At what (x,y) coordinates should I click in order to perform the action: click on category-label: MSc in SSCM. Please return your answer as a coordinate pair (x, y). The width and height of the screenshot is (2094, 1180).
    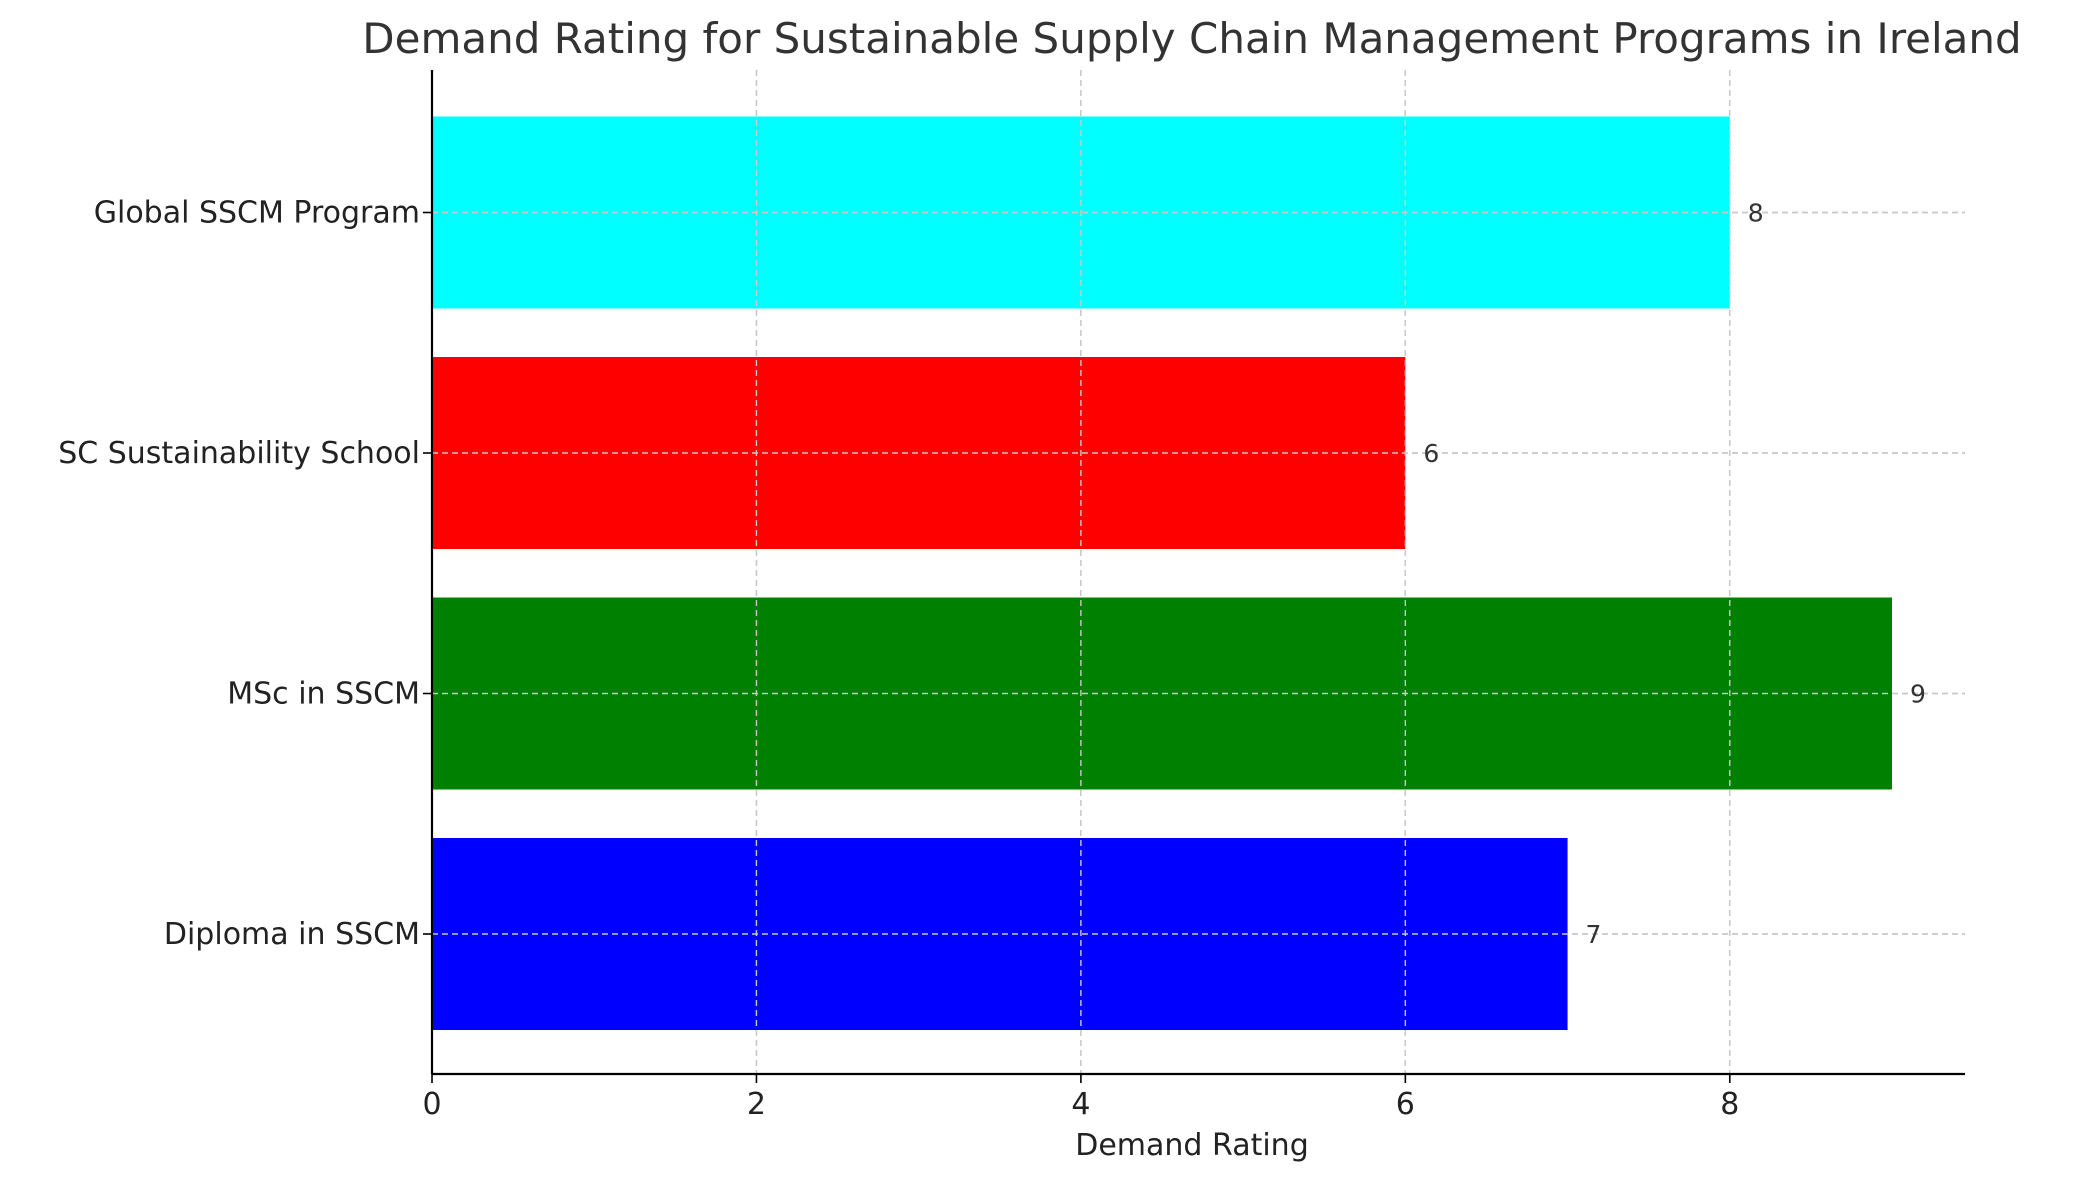
    Looking at the image, I should click on (323, 694).